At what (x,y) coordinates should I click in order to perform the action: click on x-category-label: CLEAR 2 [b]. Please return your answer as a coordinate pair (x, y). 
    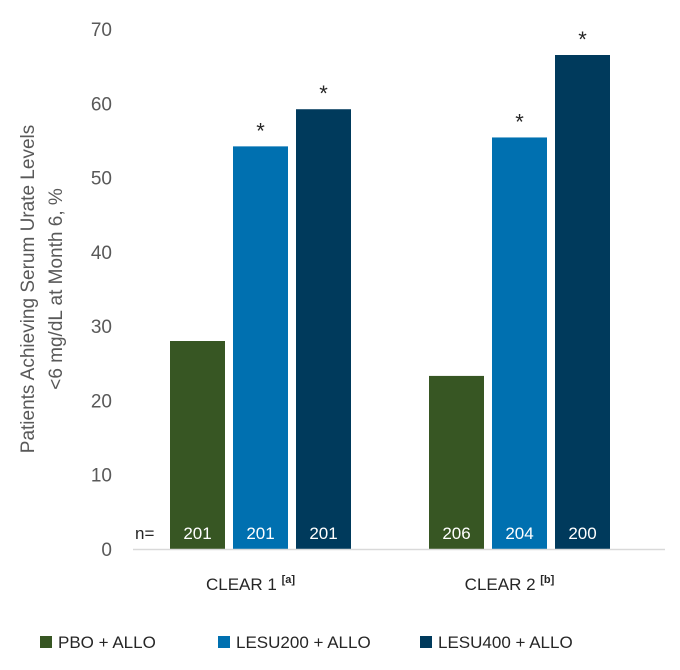
    Looking at the image, I should click on (510, 584).